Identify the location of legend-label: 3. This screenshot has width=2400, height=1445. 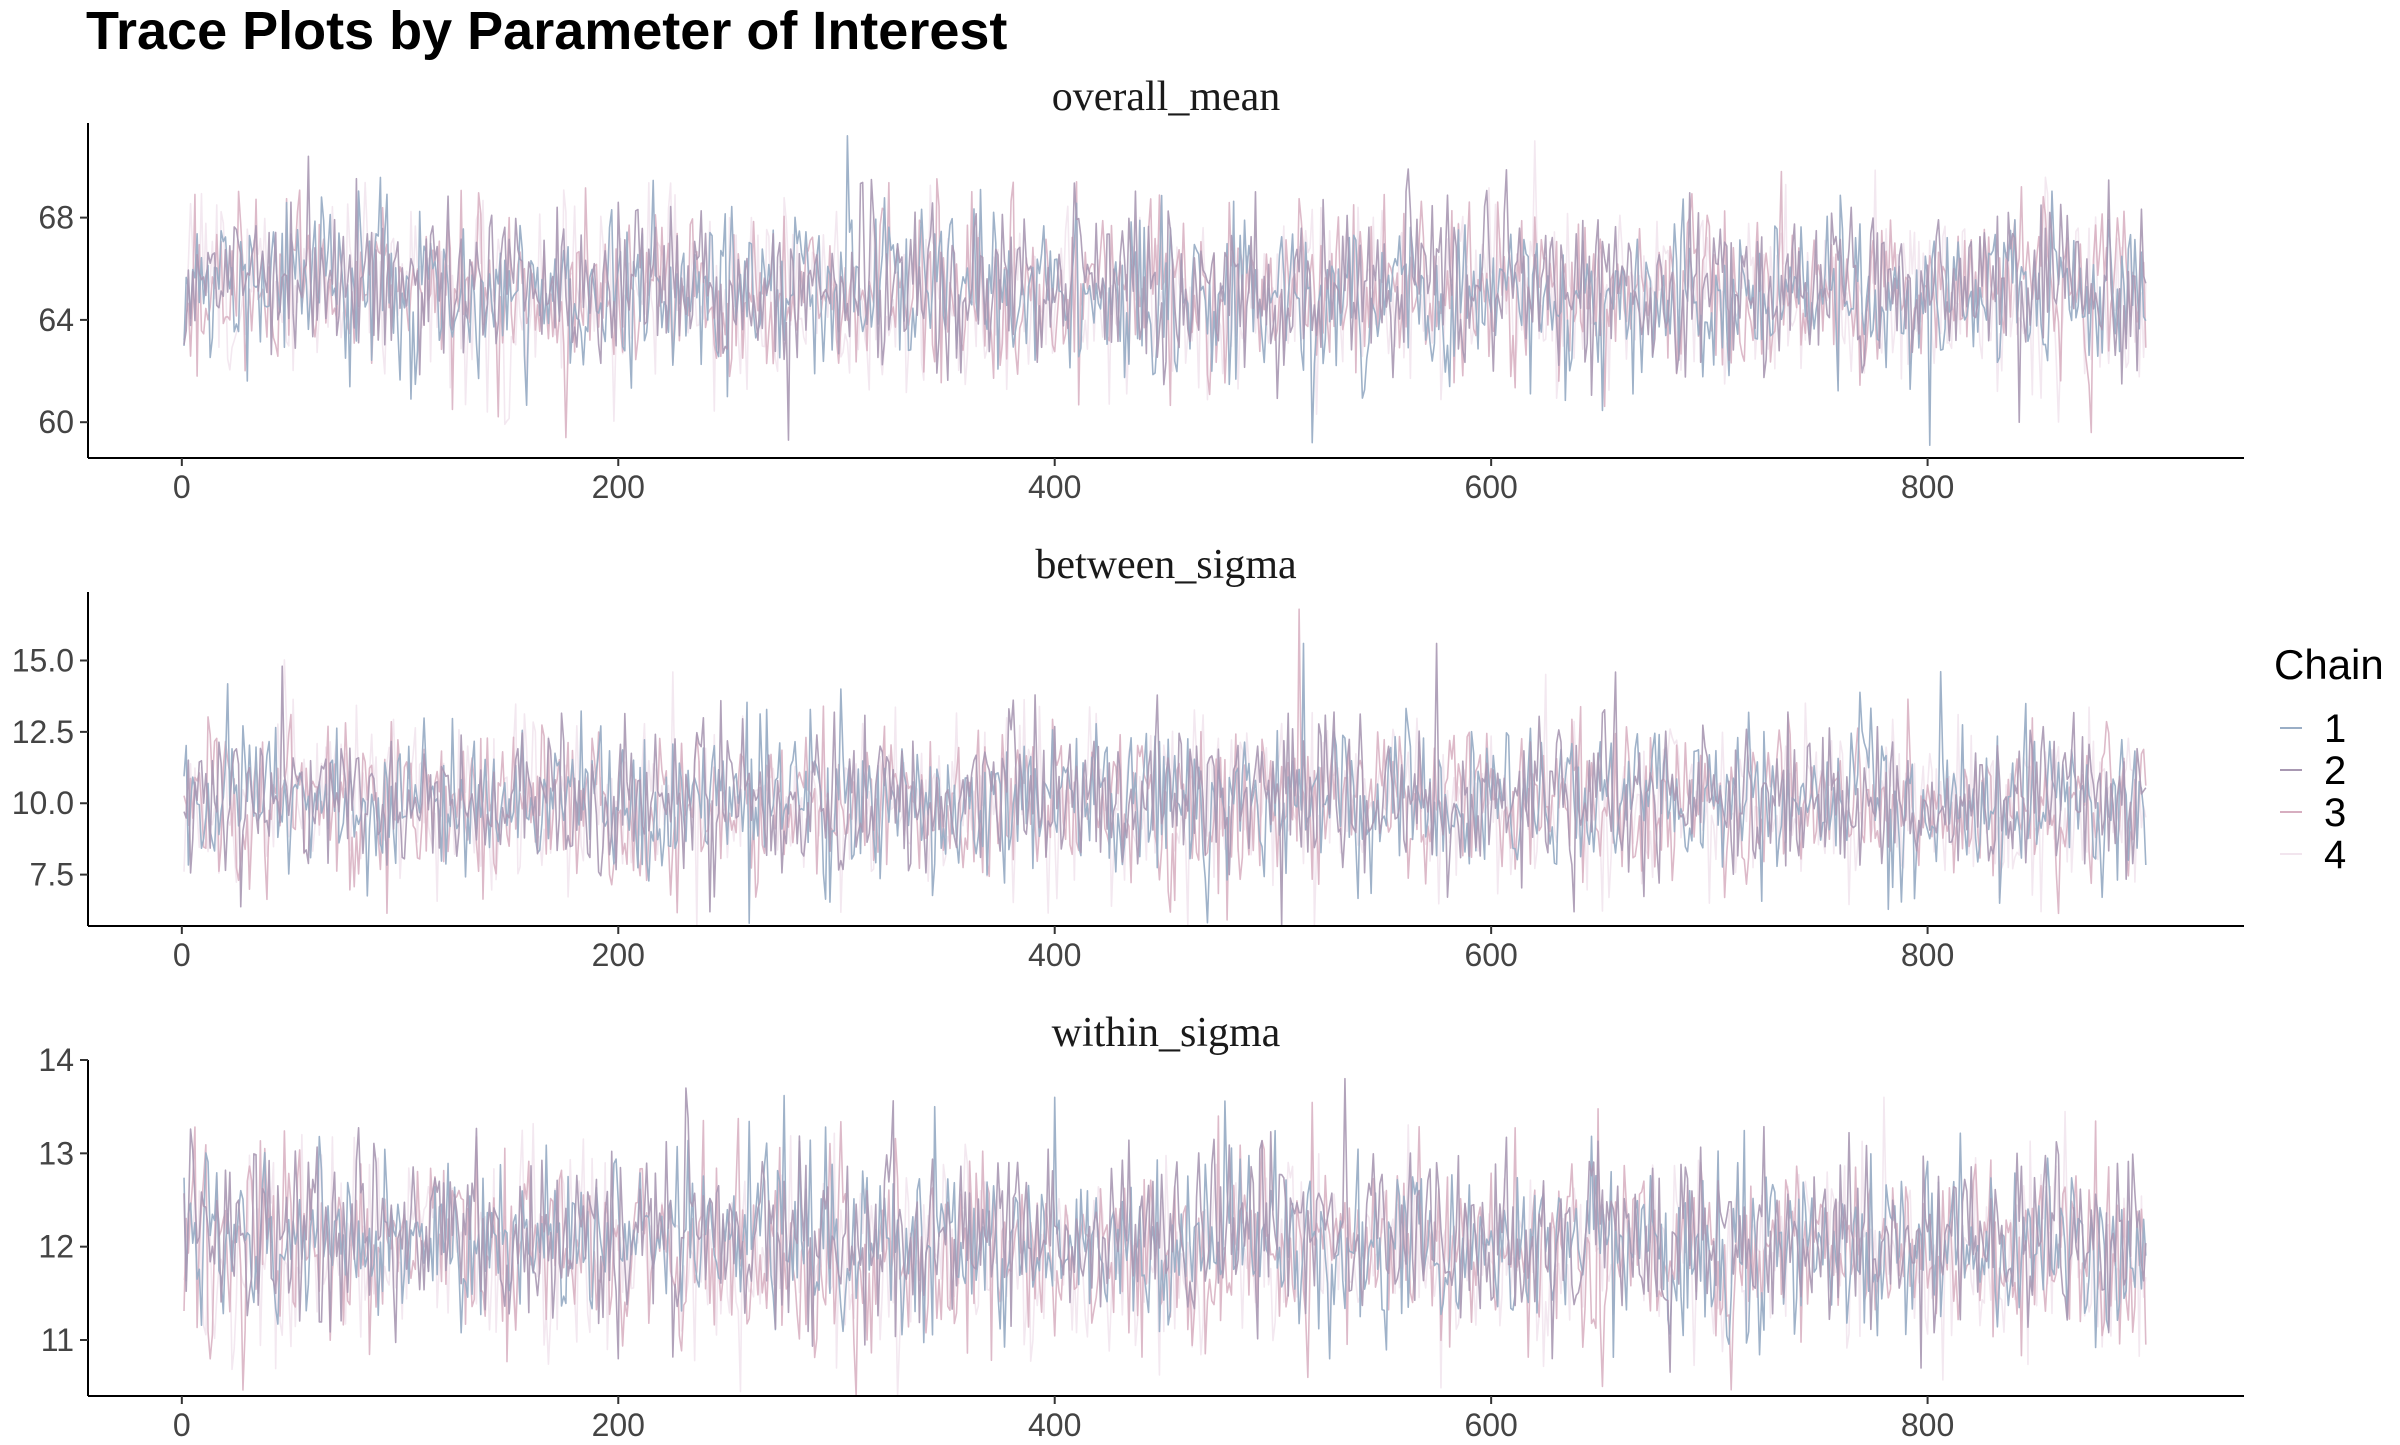
(2335, 813).